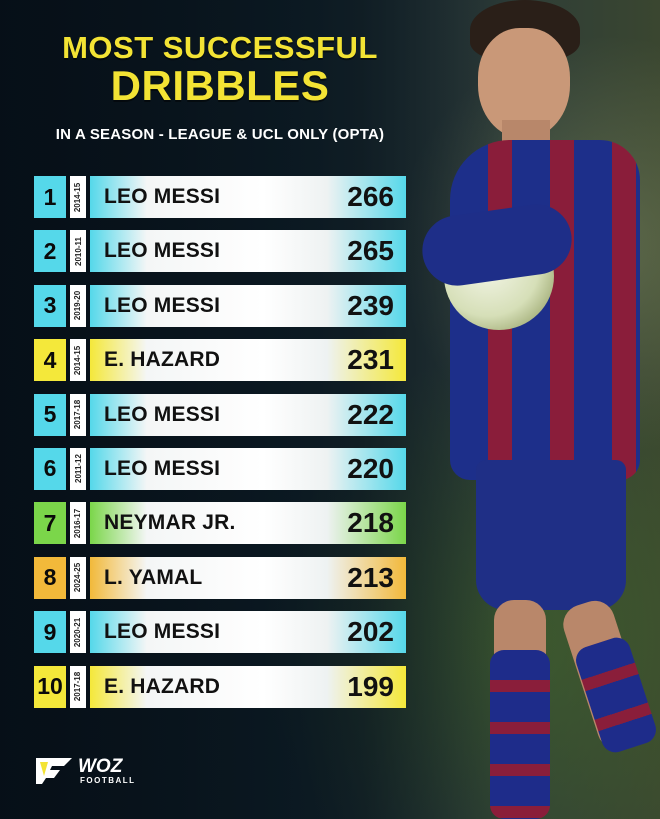 This screenshot has height=819, width=660. I want to click on season-label: 2019-20, so click(78, 305).